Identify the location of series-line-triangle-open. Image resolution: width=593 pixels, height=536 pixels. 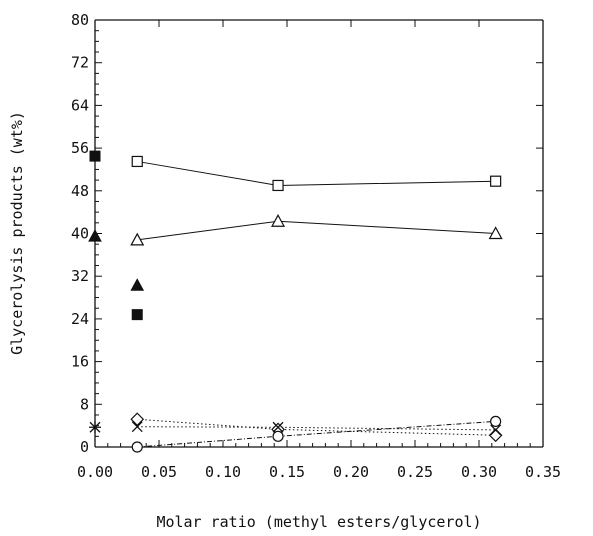
(316, 230).